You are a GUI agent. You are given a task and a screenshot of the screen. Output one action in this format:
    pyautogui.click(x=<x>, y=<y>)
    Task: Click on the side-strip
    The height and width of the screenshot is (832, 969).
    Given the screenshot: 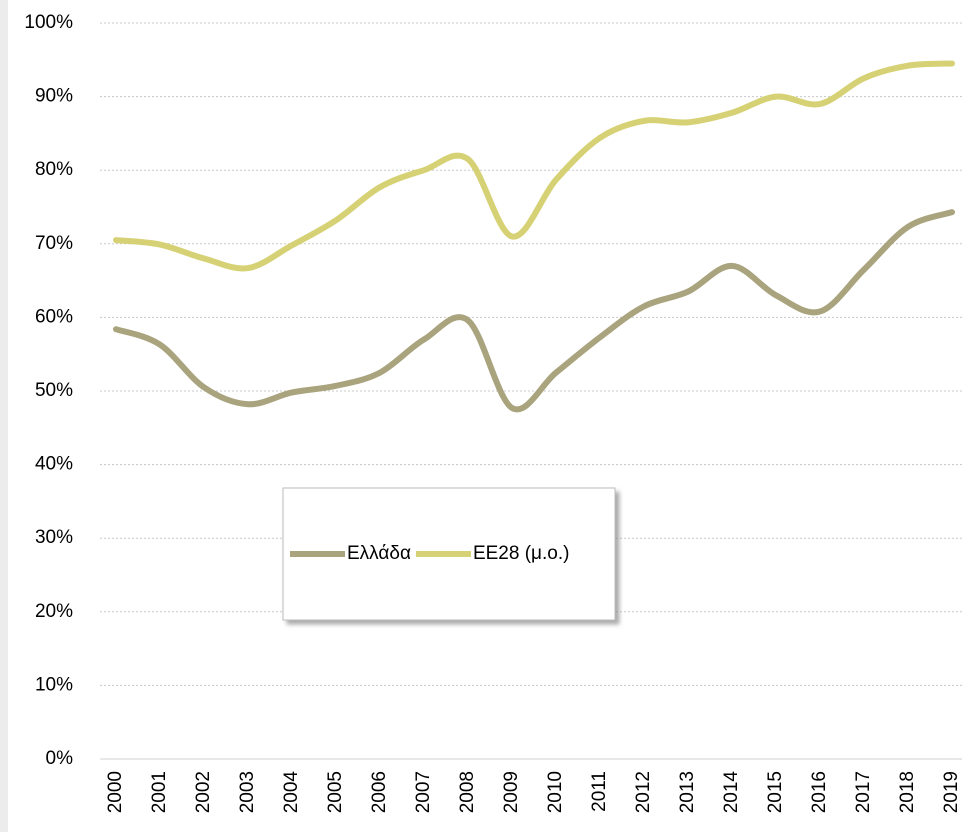 What is the action you would take?
    pyautogui.click(x=4, y=416)
    